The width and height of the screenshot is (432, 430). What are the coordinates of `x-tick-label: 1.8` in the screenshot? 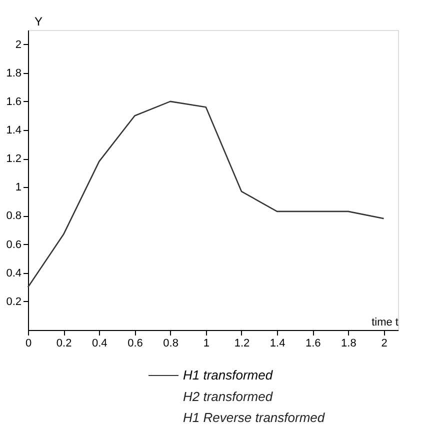 It's located at (348, 344).